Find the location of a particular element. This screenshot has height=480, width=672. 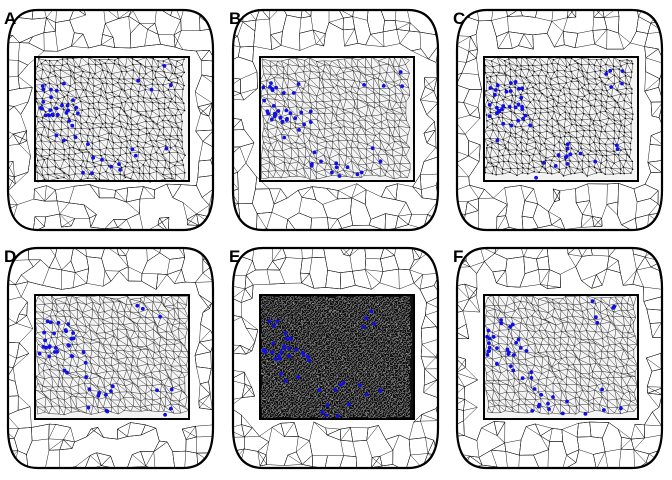

panel-e: E is located at coordinates (334, 358).